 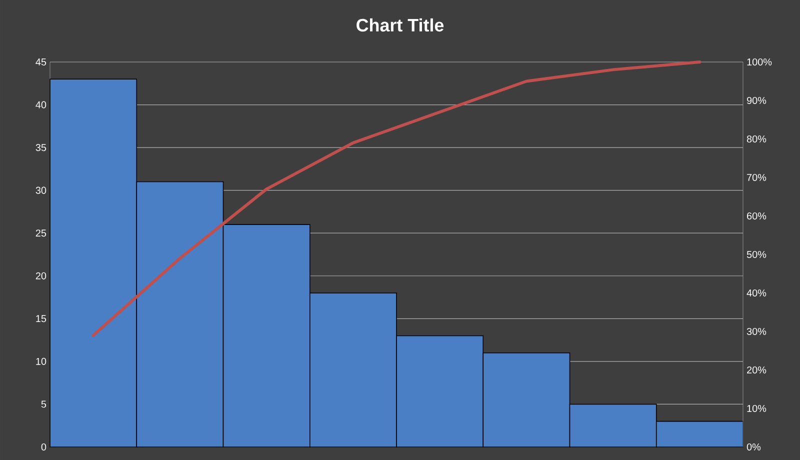 What do you see at coordinates (759, 62) in the screenshot?
I see `y2-tick-label: 100%` at bounding box center [759, 62].